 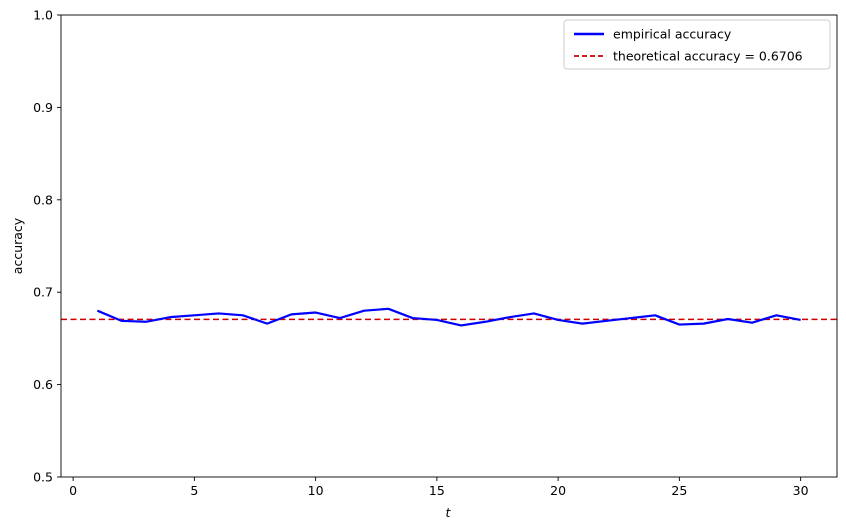 What do you see at coordinates (558, 490) in the screenshot?
I see `x-tick-label: 20` at bounding box center [558, 490].